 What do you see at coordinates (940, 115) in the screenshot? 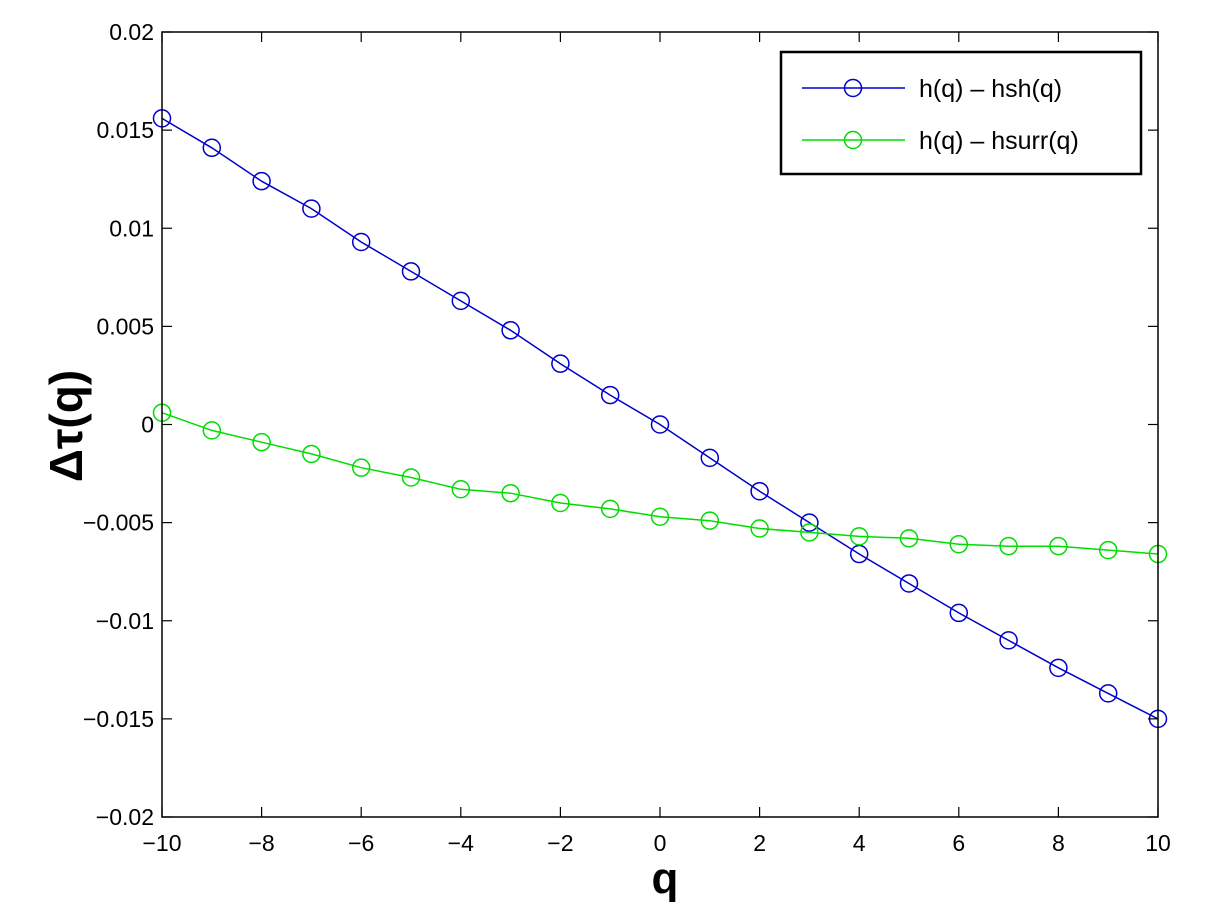
I see `legend-entries: h(q) – hsh(q) h(q) – hsurr(q)` at bounding box center [940, 115].